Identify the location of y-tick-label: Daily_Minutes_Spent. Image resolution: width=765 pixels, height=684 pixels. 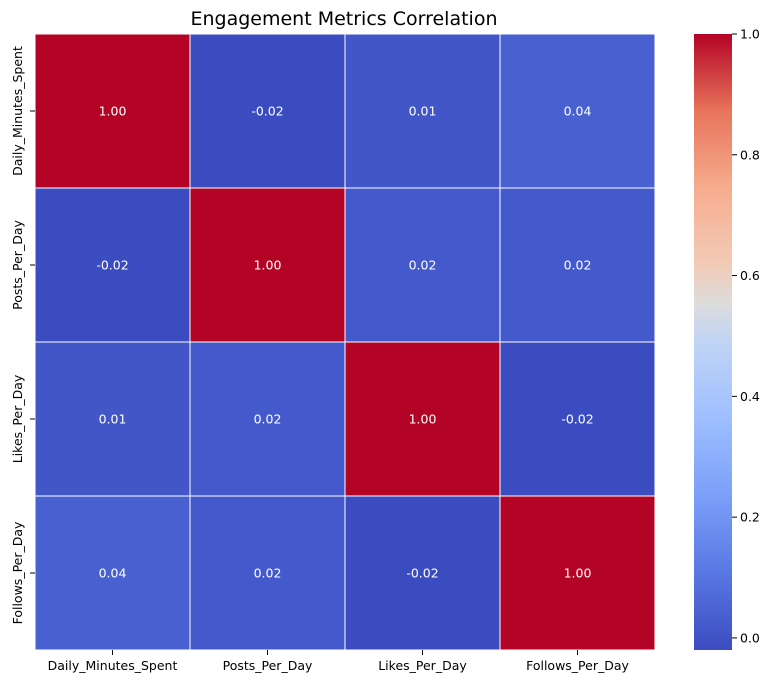
(17, 111).